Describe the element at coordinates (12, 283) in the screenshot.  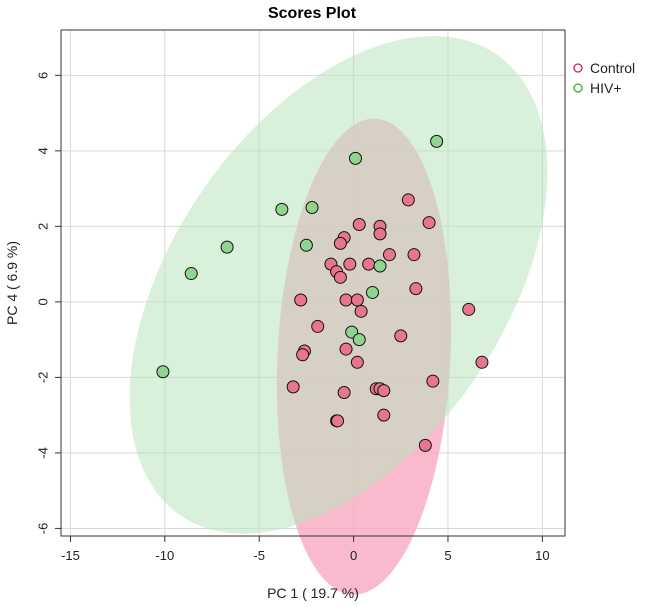
I see `y-axis-label: PC 4 ( 6.9 %)` at that location.